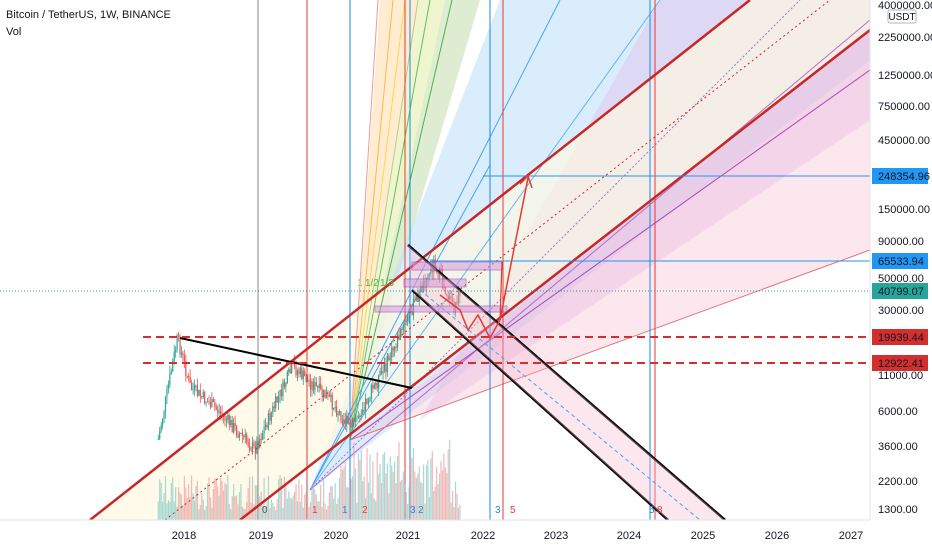  What do you see at coordinates (375, 283) in the screenshot?
I see `fan-labels: 1 1/2 1/3` at bounding box center [375, 283].